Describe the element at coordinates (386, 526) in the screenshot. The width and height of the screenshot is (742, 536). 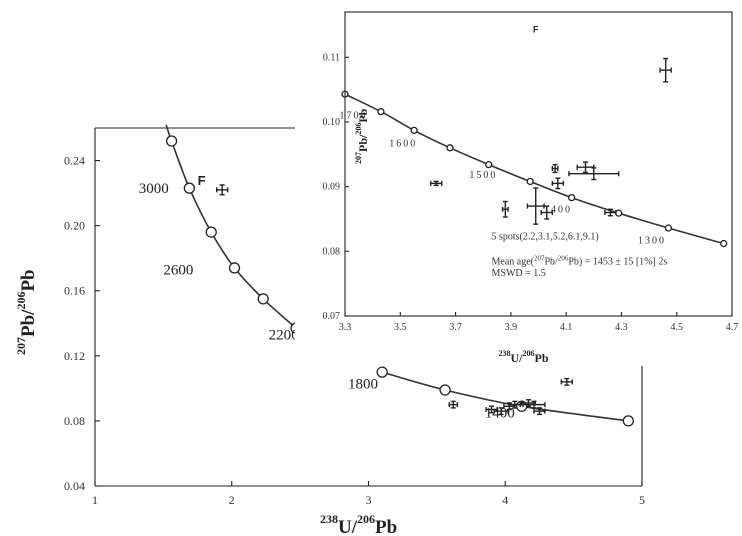
I see `main-xlabel-pb-part: Pb` at that location.